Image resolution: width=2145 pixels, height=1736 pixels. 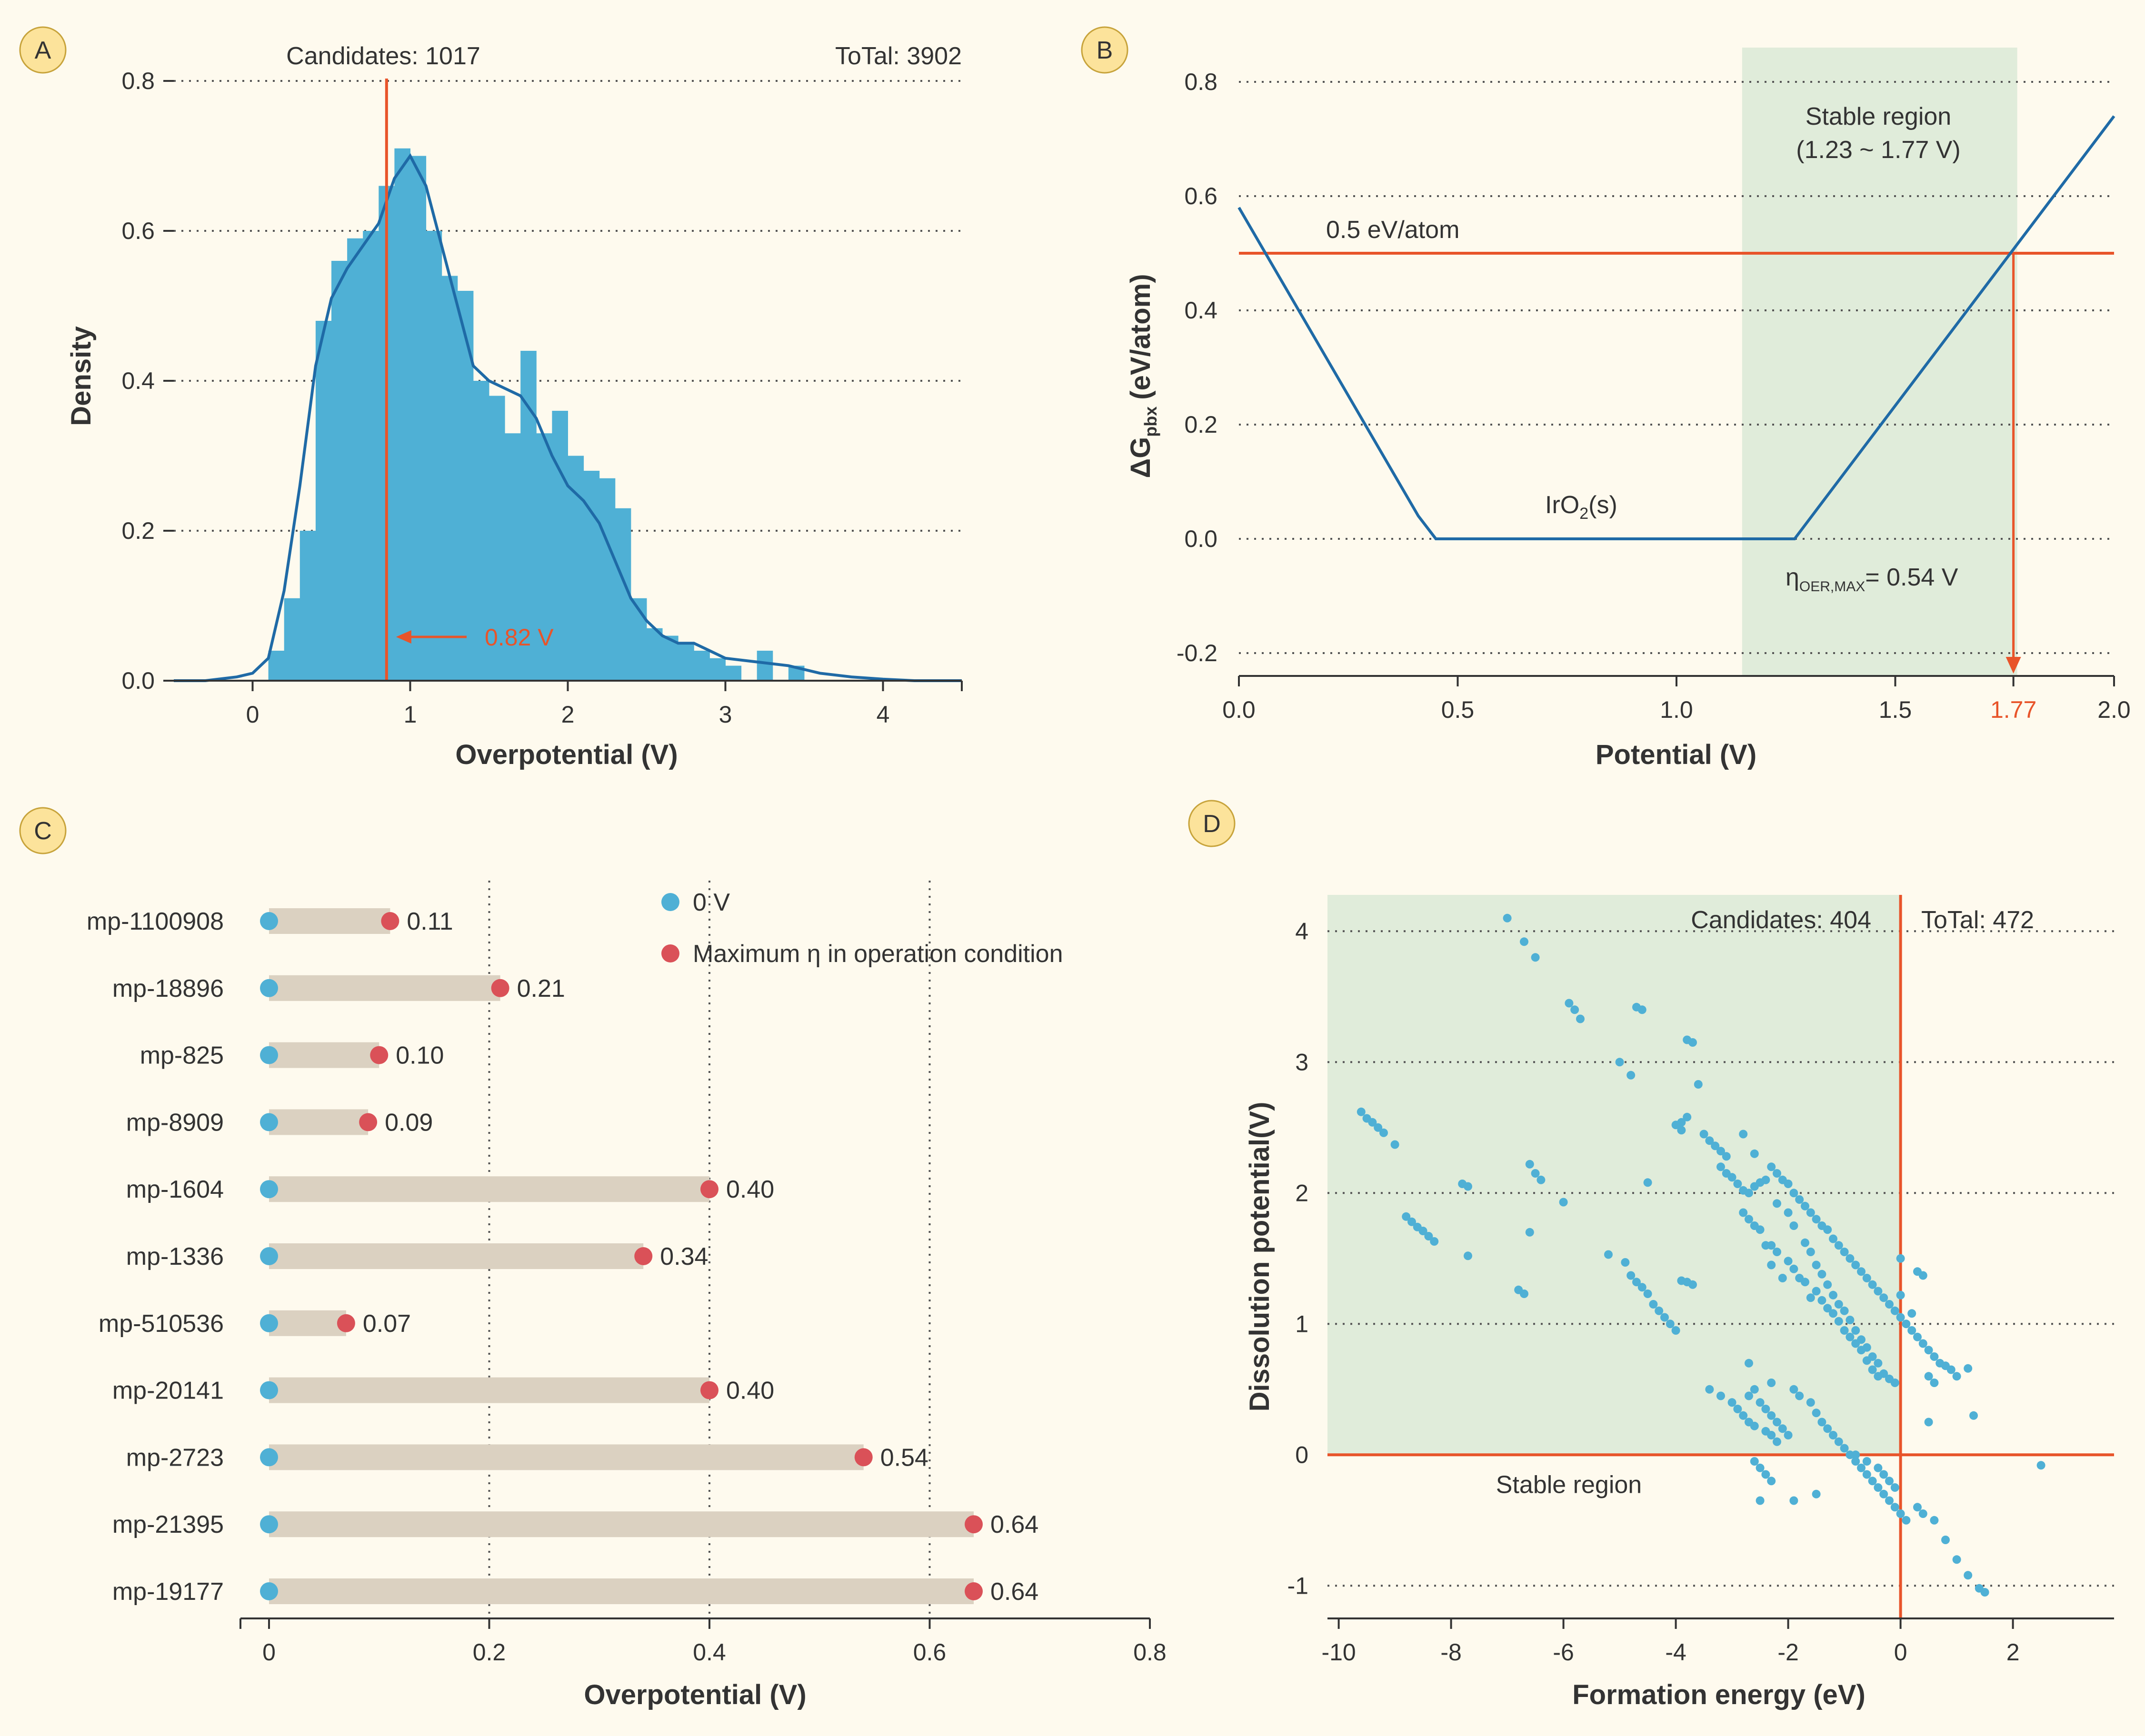 I want to click on c-x-tick-label: 0.2, so click(x=489, y=1652).